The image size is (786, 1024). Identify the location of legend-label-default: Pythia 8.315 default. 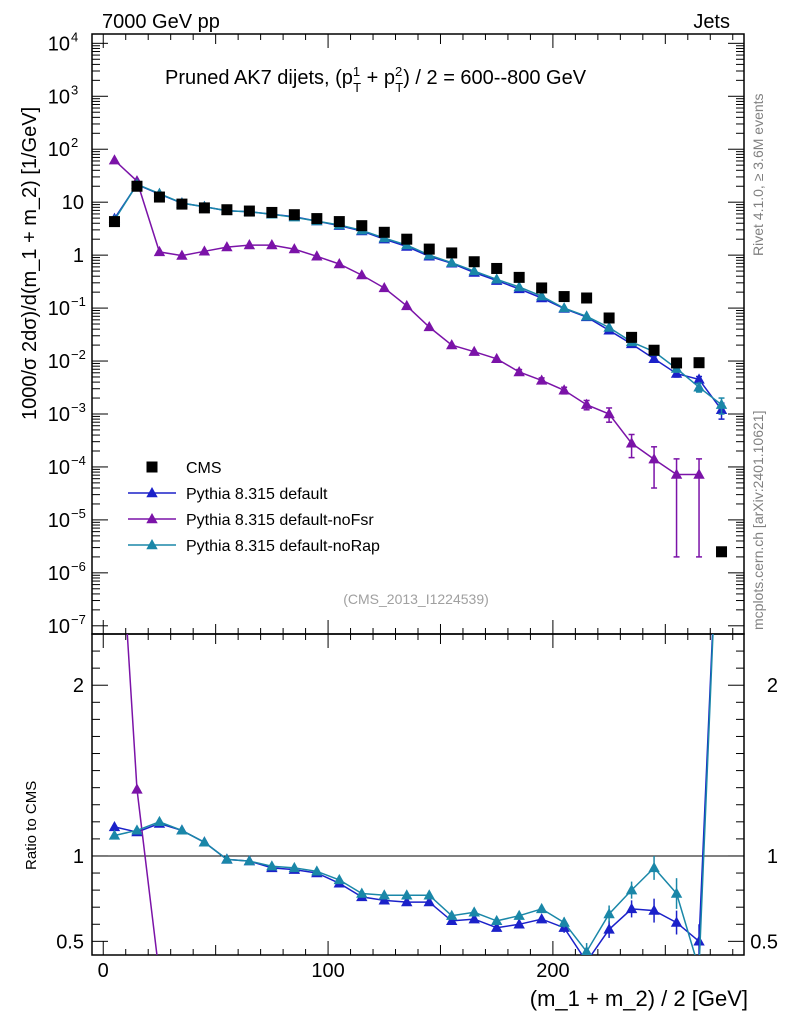
(257, 494).